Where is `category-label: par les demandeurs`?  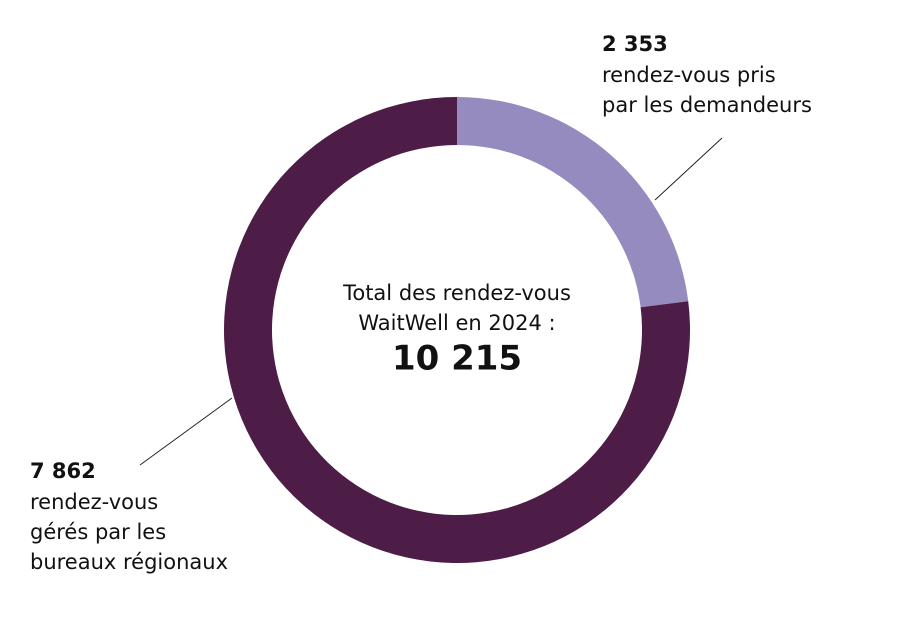 category-label: par les demandeurs is located at coordinates (707, 105).